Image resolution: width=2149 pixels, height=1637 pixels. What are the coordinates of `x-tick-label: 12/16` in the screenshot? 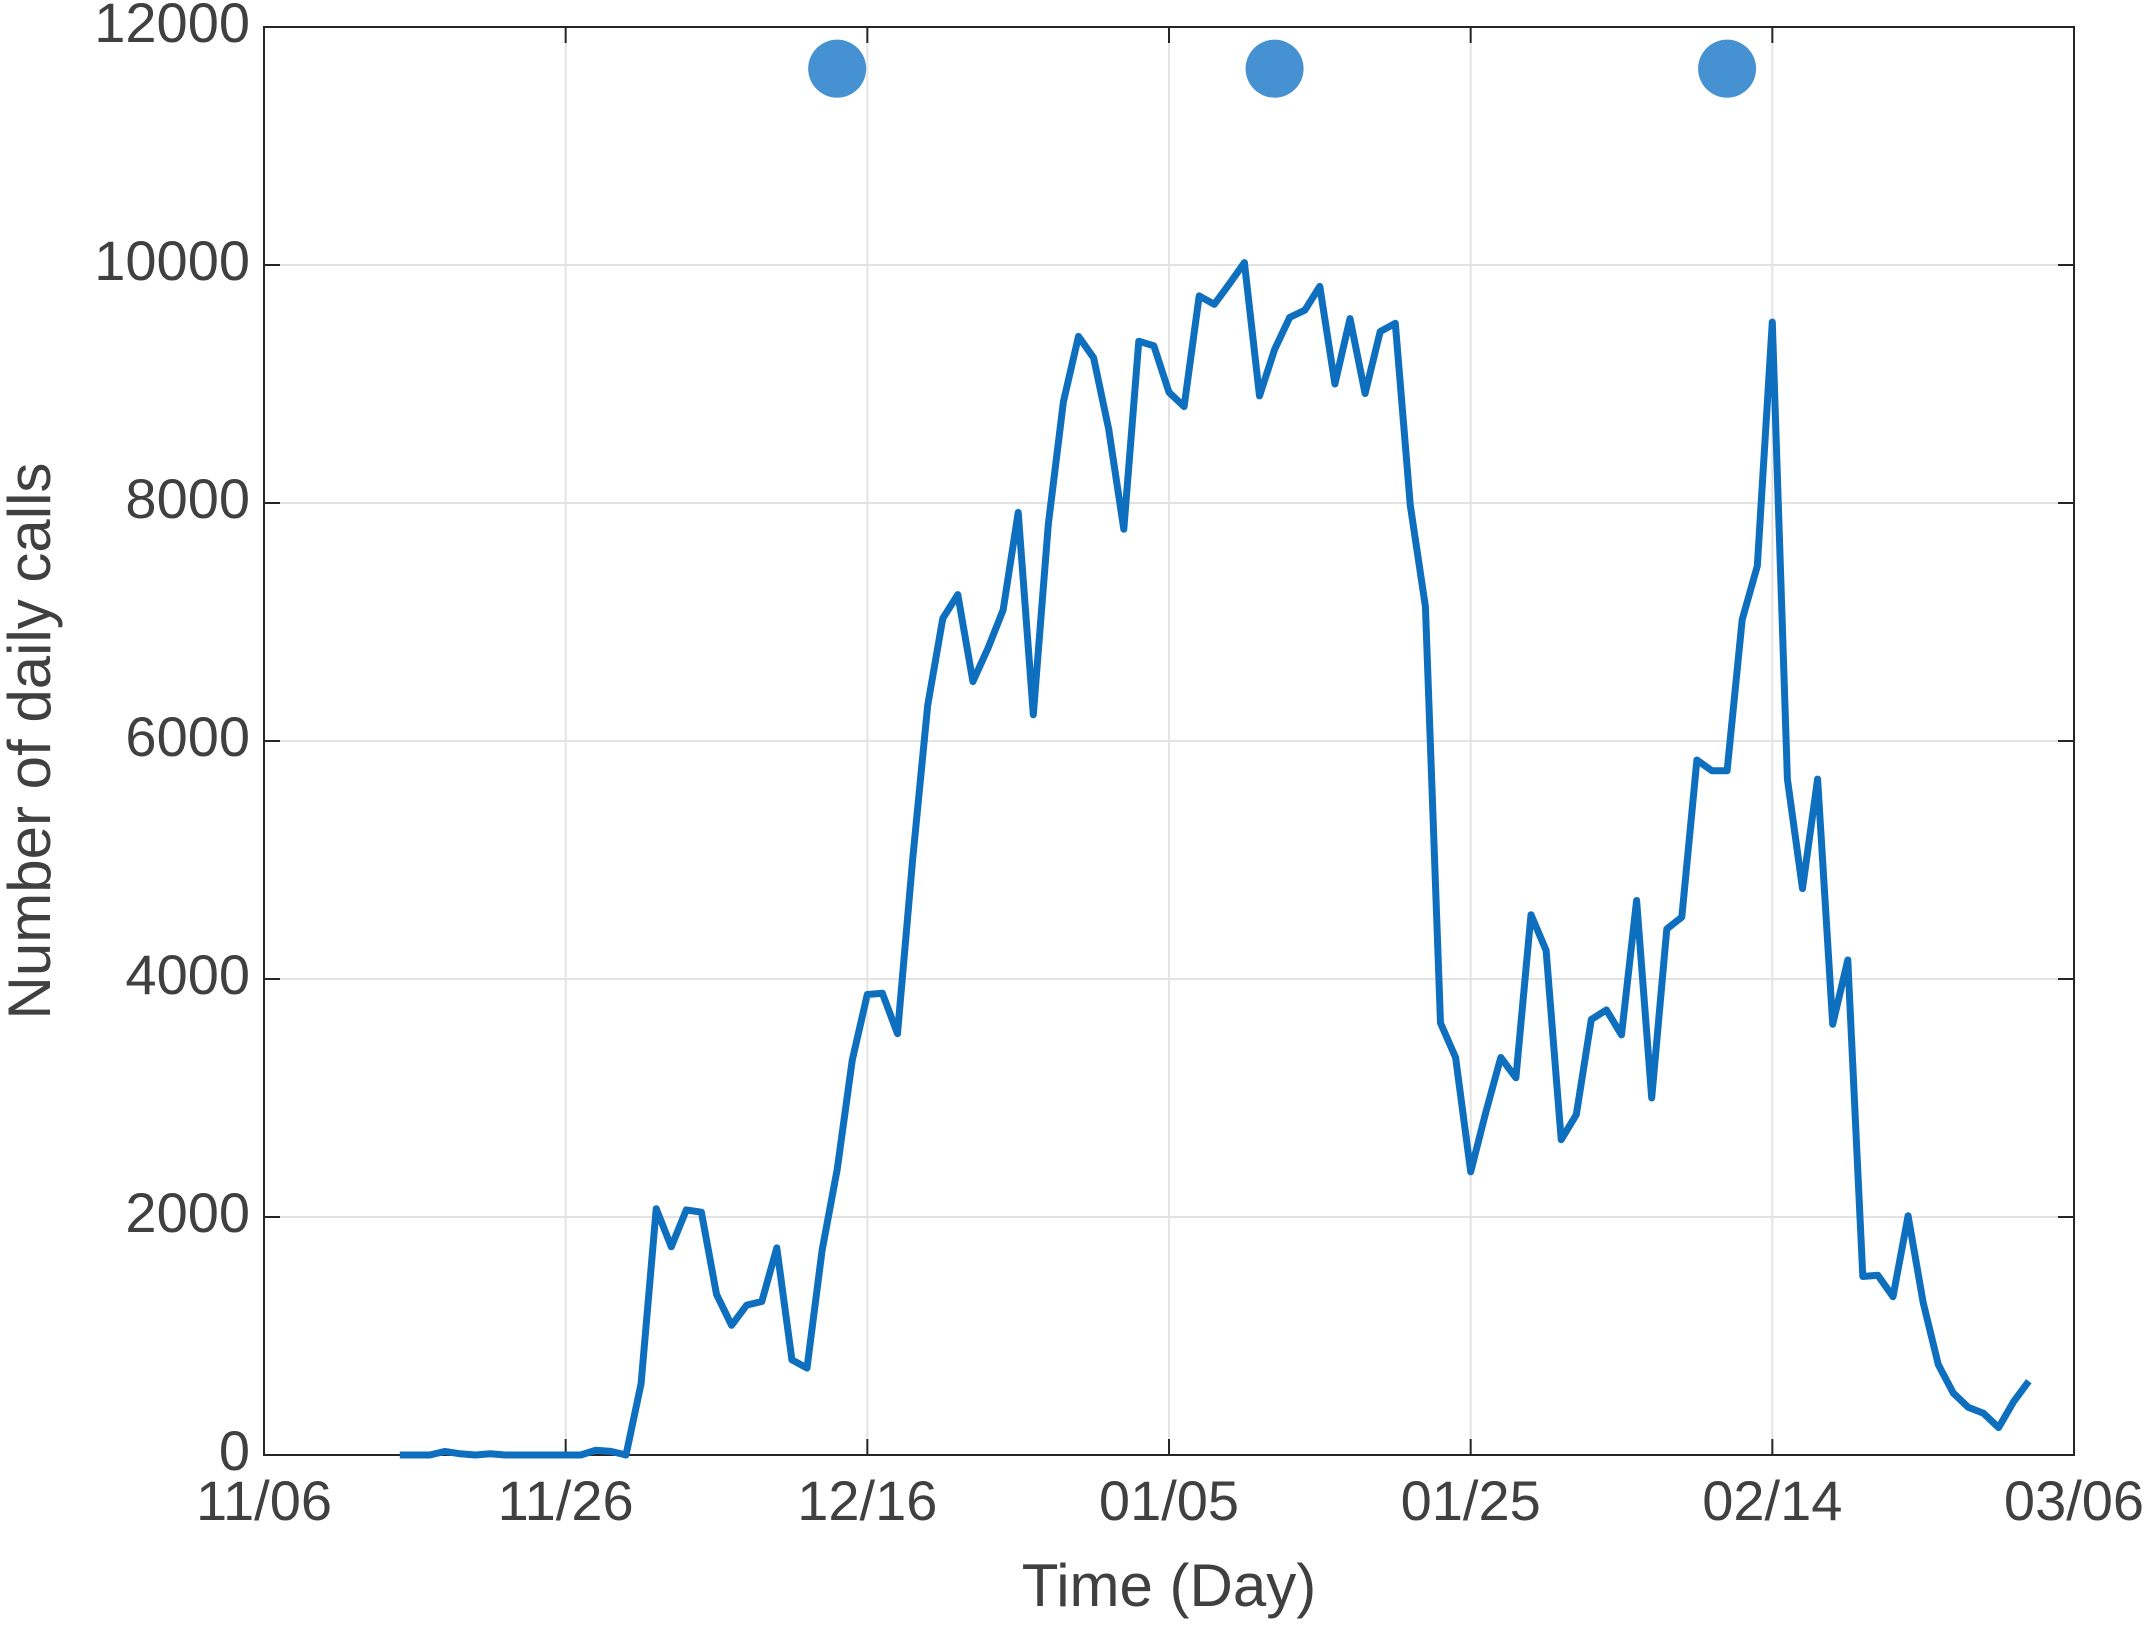 It's located at (867, 1500).